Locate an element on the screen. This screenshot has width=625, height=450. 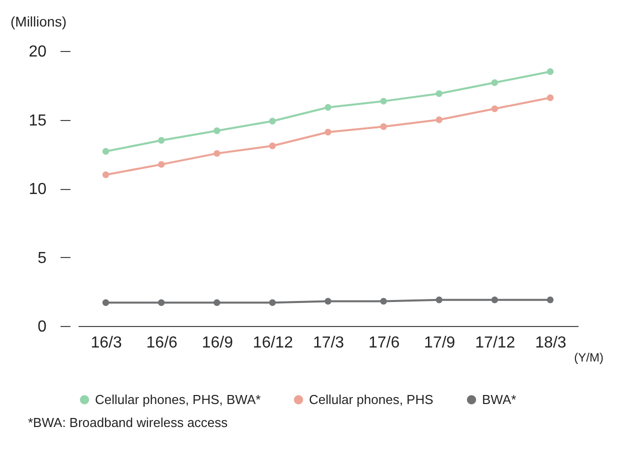
x-tick-label: 16/12 is located at coordinates (273, 343).